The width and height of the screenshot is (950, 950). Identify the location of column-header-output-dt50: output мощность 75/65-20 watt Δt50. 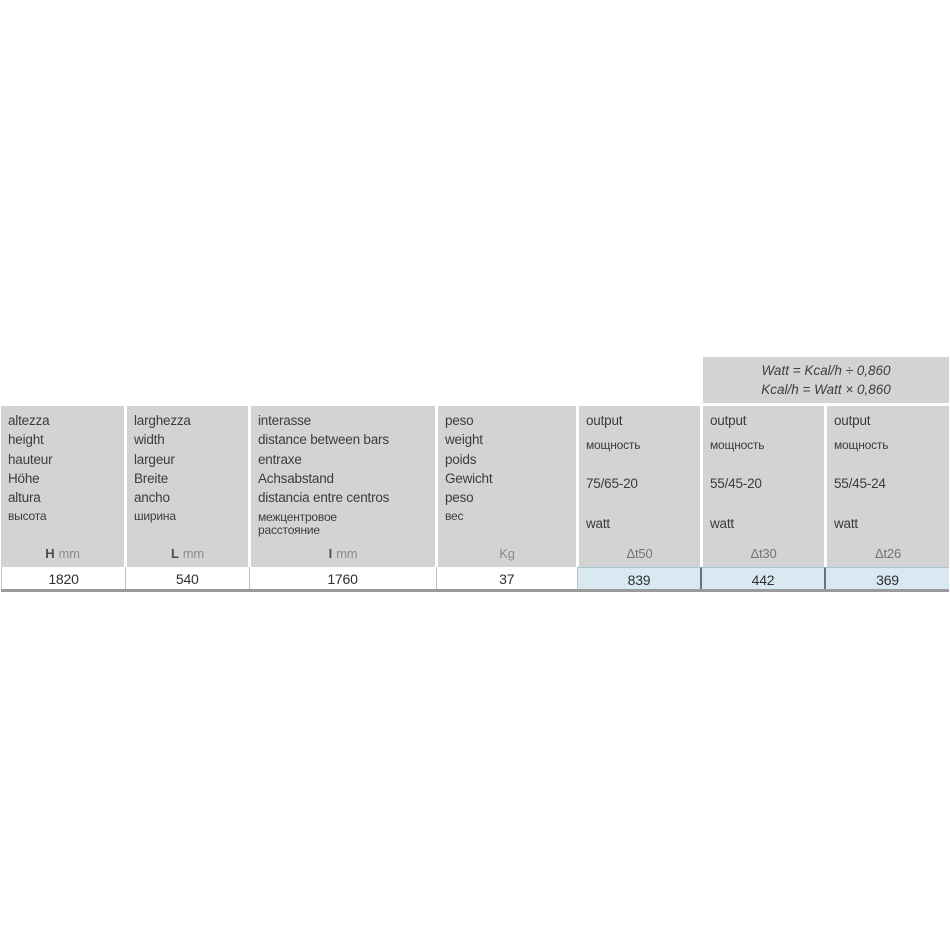
(639, 486).